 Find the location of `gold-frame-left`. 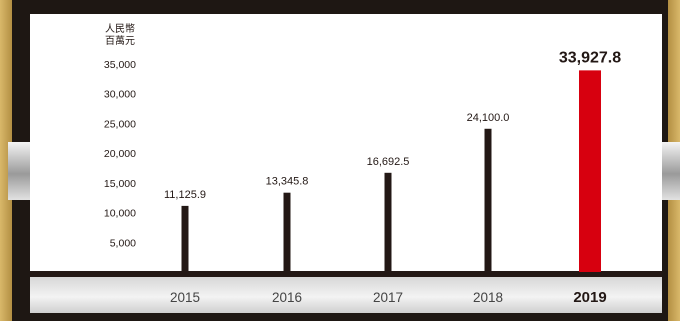

gold-frame-left is located at coordinates (6, 160).